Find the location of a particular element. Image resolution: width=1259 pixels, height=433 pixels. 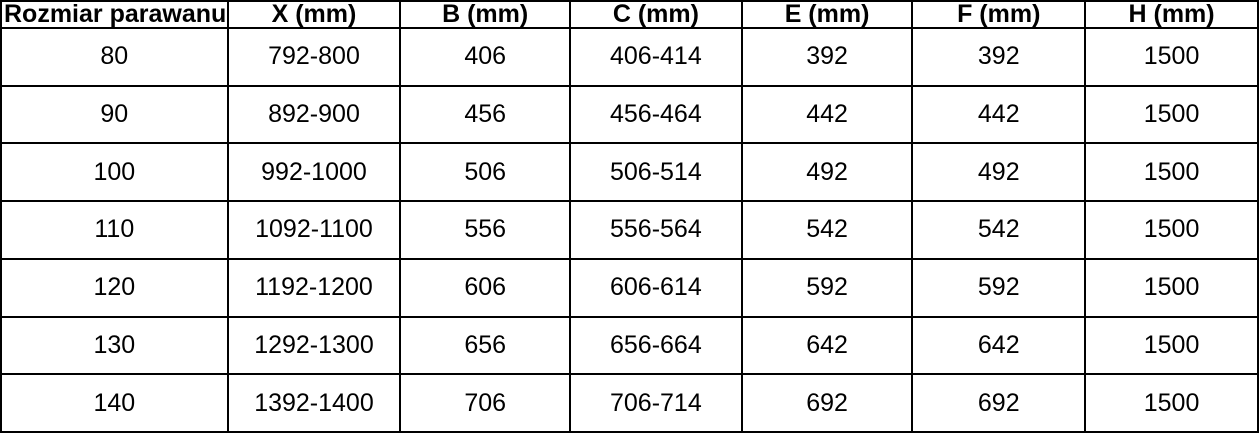

column-header-b-mm: B (mm) is located at coordinates (485, 14).